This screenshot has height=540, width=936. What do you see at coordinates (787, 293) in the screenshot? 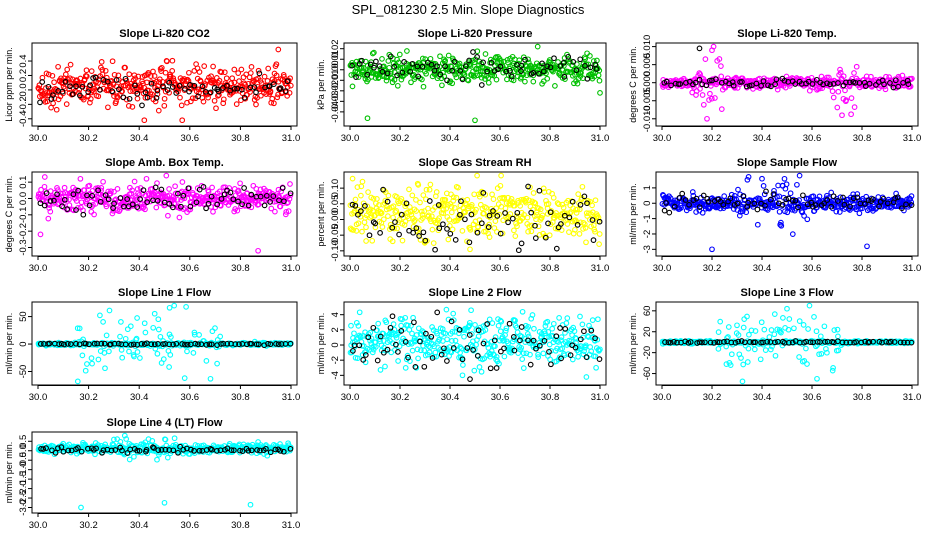
I see `panel-title: Slope Line 3 Flow` at bounding box center [787, 293].